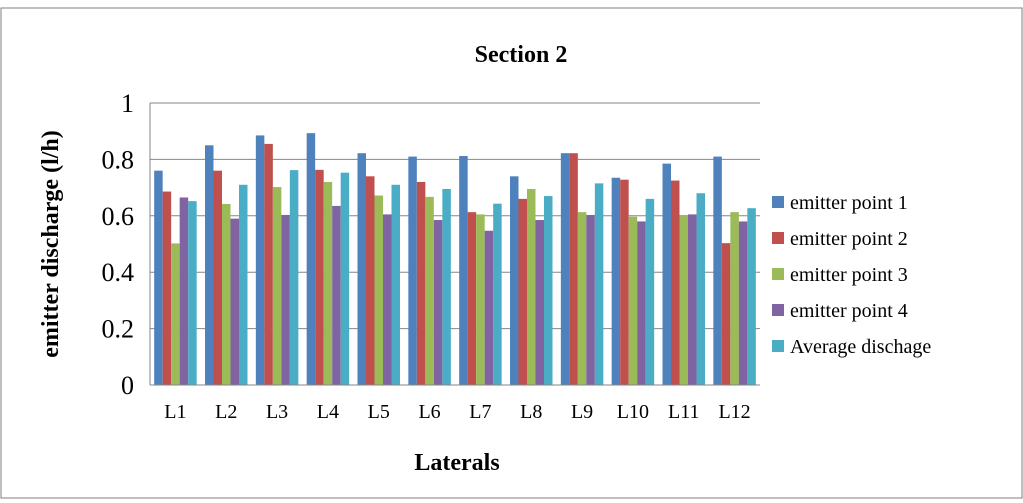  What do you see at coordinates (849, 311) in the screenshot?
I see `legend-label: emitter point 4` at bounding box center [849, 311].